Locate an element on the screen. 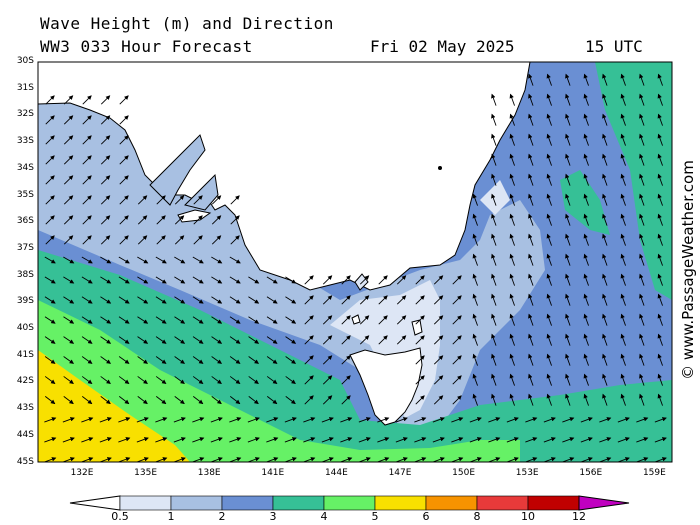 The image size is (700, 525). lon-label-138E: 138E is located at coordinates (209, 473).